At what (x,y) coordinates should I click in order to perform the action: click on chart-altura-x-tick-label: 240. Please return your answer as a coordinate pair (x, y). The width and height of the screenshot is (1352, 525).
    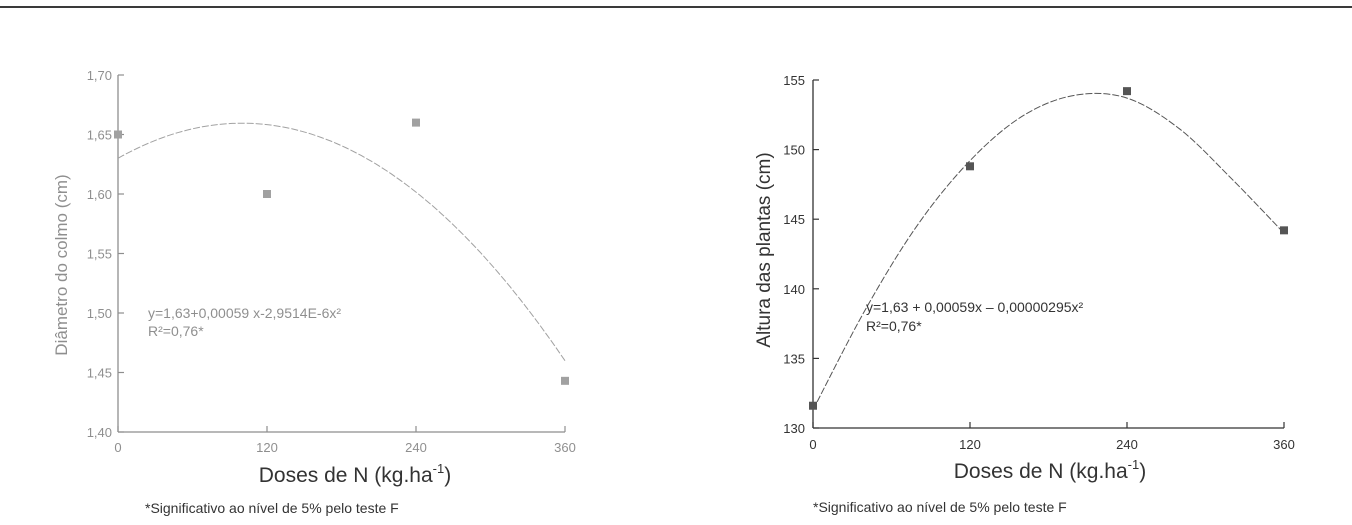
    Looking at the image, I should click on (1127, 444).